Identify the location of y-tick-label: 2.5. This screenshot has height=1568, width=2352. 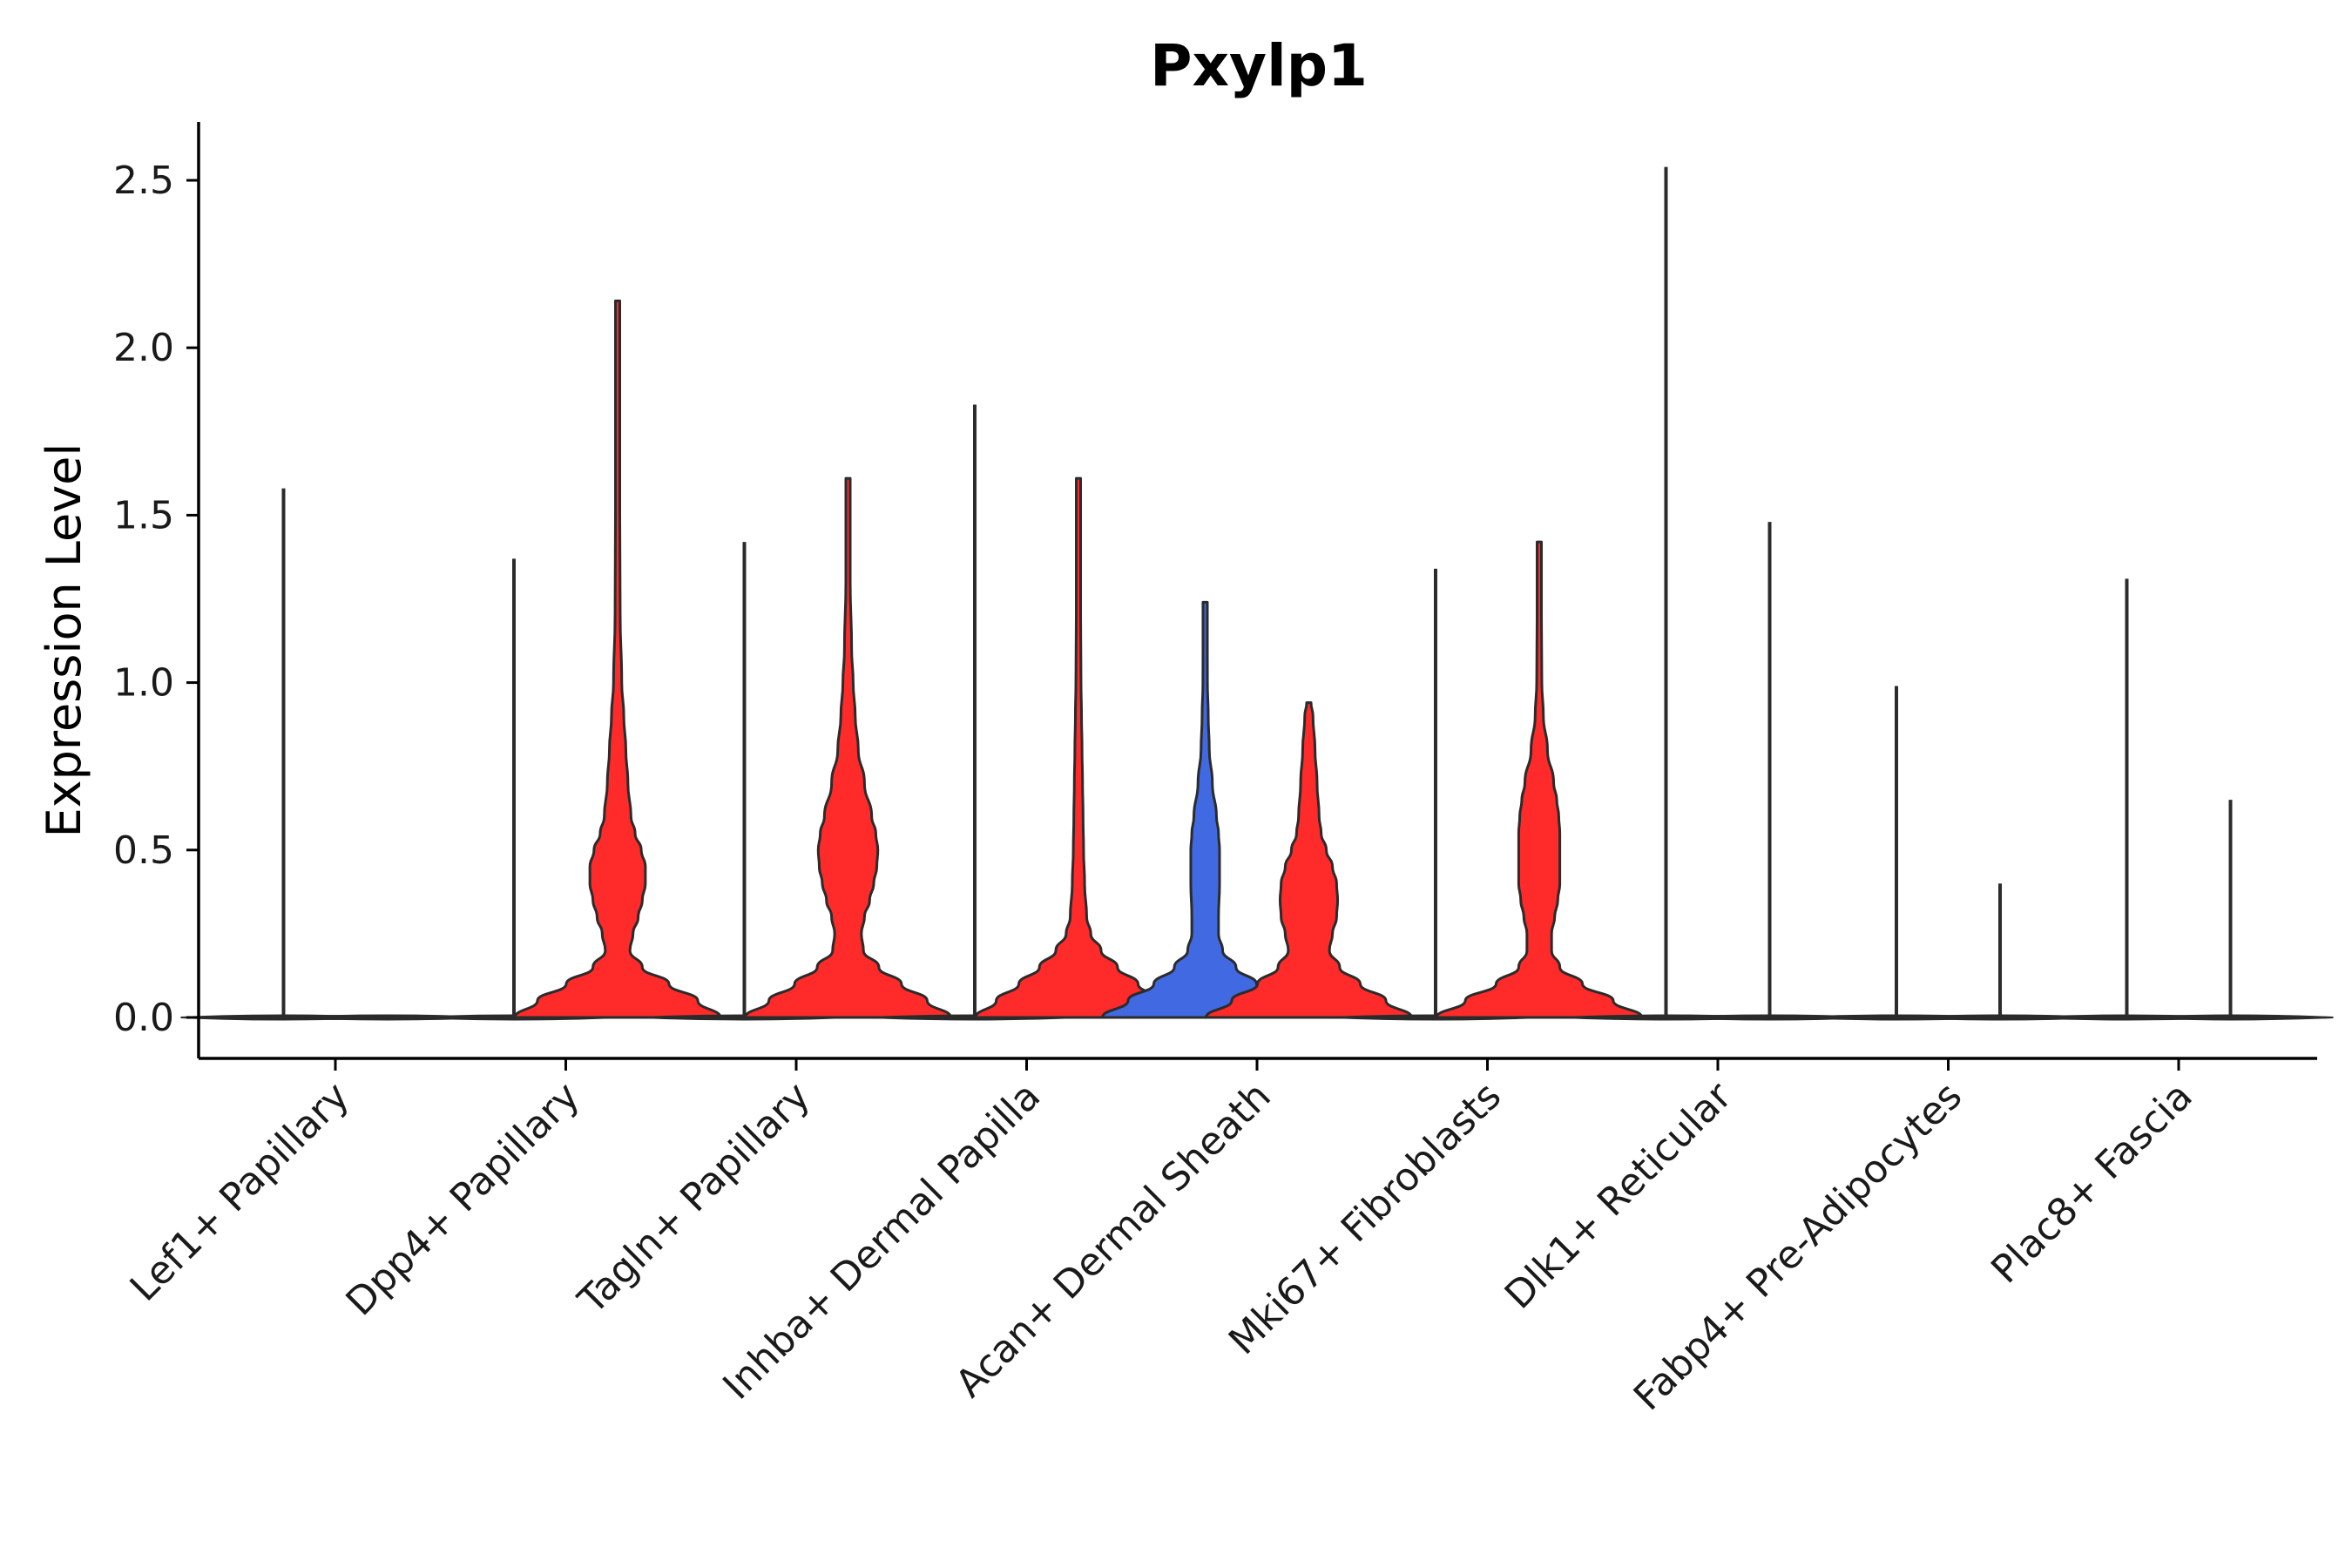
(143, 181).